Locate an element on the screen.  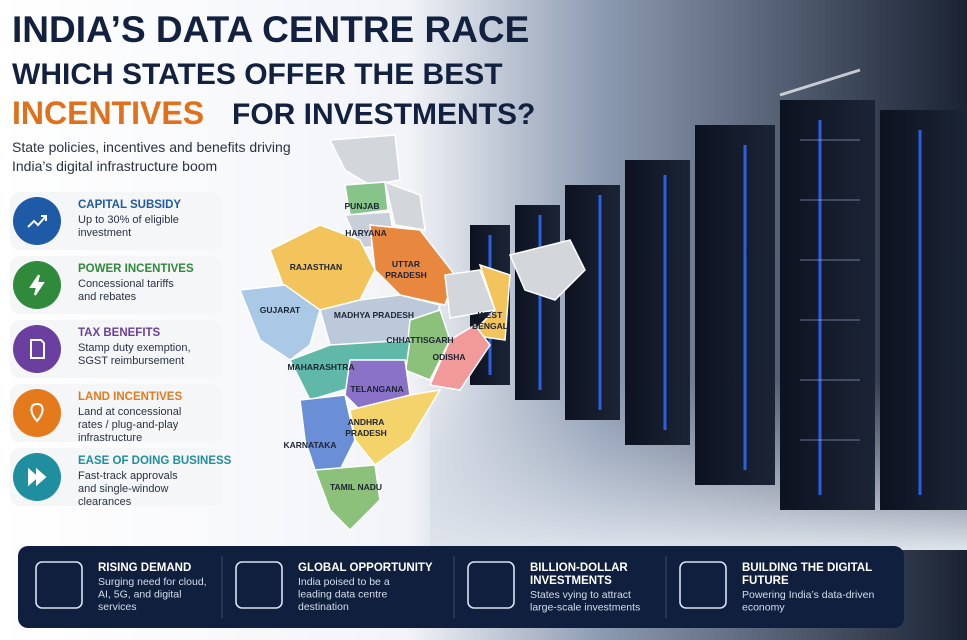
footer-description: States vying to attract is located at coordinates (580, 595).